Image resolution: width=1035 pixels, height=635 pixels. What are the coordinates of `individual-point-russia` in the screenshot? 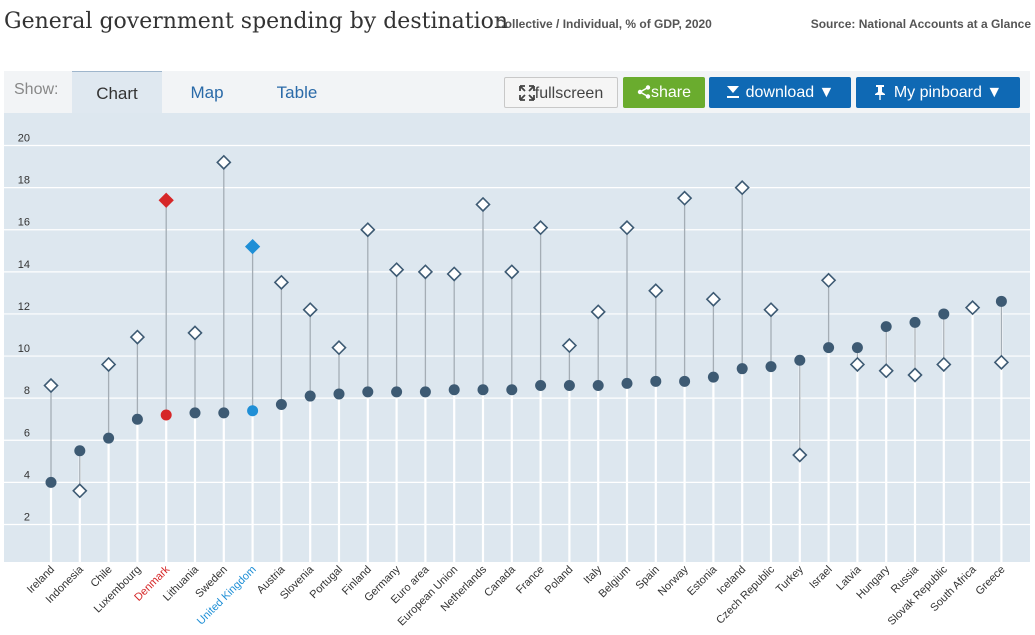 It's located at (915, 375).